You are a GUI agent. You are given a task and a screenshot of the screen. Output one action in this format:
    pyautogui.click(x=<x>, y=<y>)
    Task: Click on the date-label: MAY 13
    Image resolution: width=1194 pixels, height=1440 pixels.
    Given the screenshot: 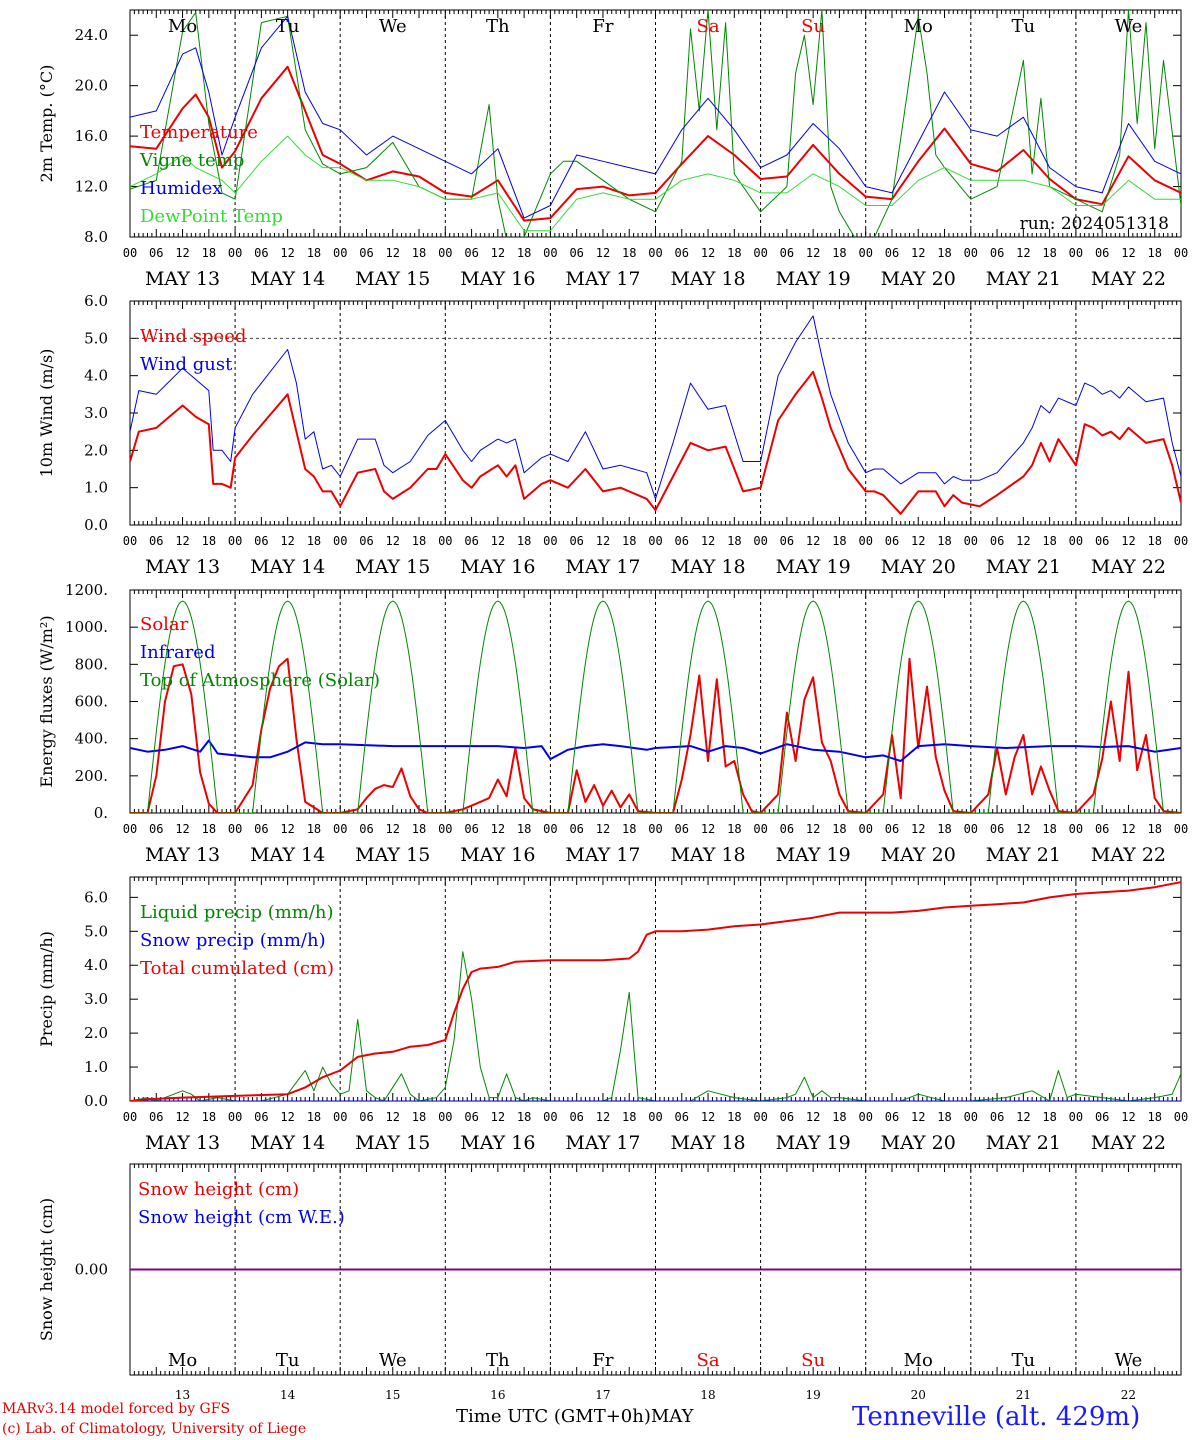 What is the action you would take?
    pyautogui.click(x=182, y=567)
    